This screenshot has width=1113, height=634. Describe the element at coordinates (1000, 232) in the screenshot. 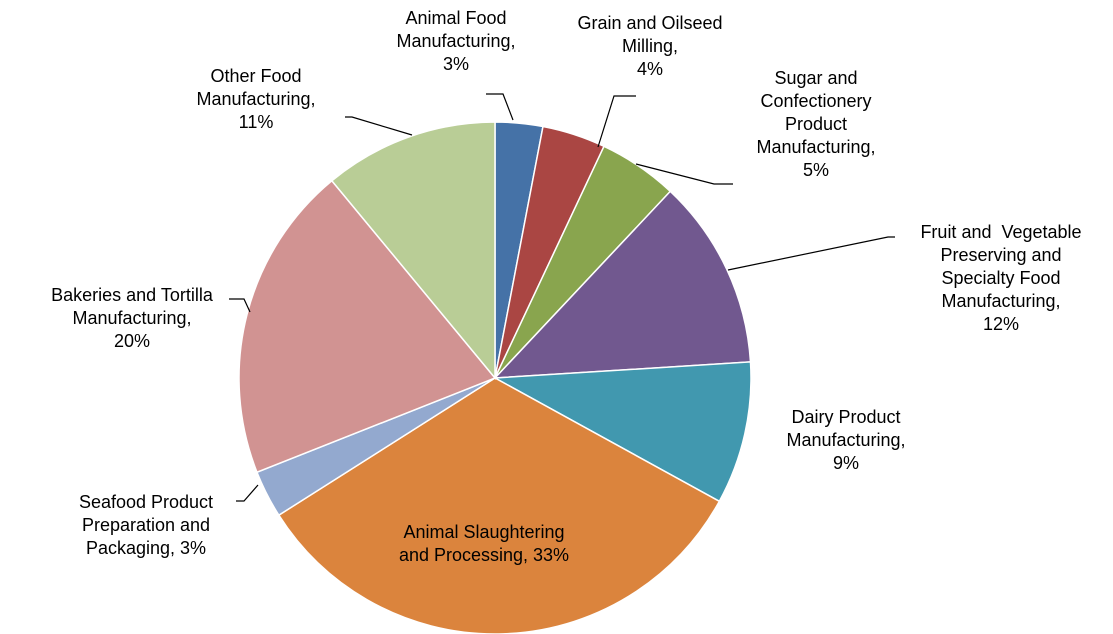

I see `slice-label-line: Fruit and Vegetable` at that location.